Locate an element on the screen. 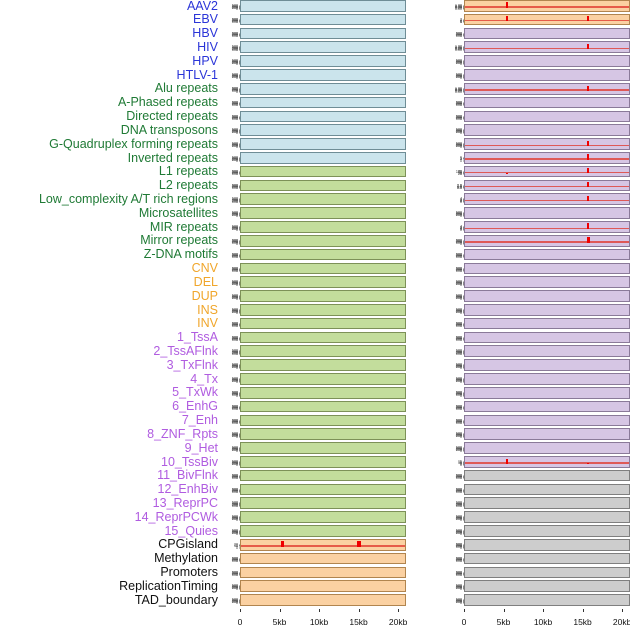 The image size is (630, 631). track-label: Z-DNA motifs is located at coordinates (180, 254).